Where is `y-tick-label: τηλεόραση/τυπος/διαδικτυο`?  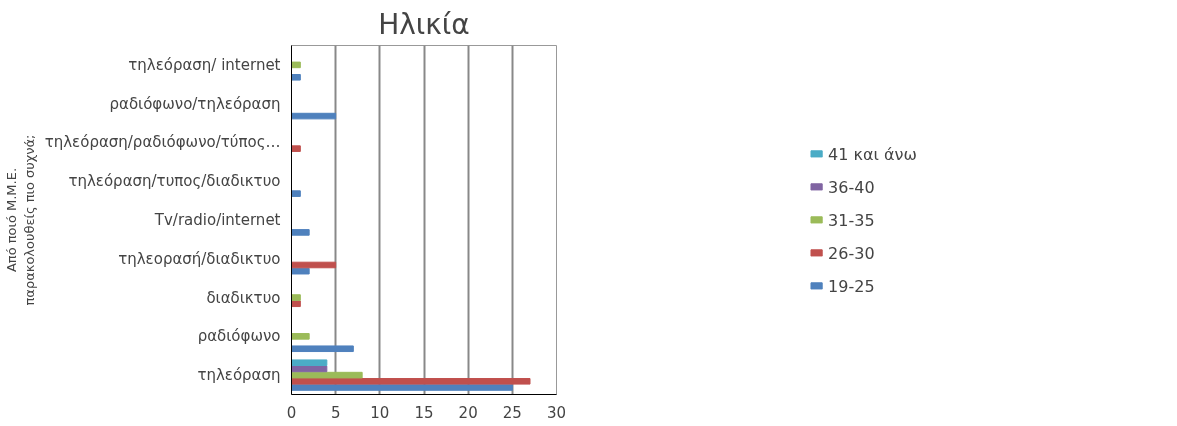 y-tick-label: τηλεόραση/τυπος/διαδικτυο is located at coordinates (174, 181).